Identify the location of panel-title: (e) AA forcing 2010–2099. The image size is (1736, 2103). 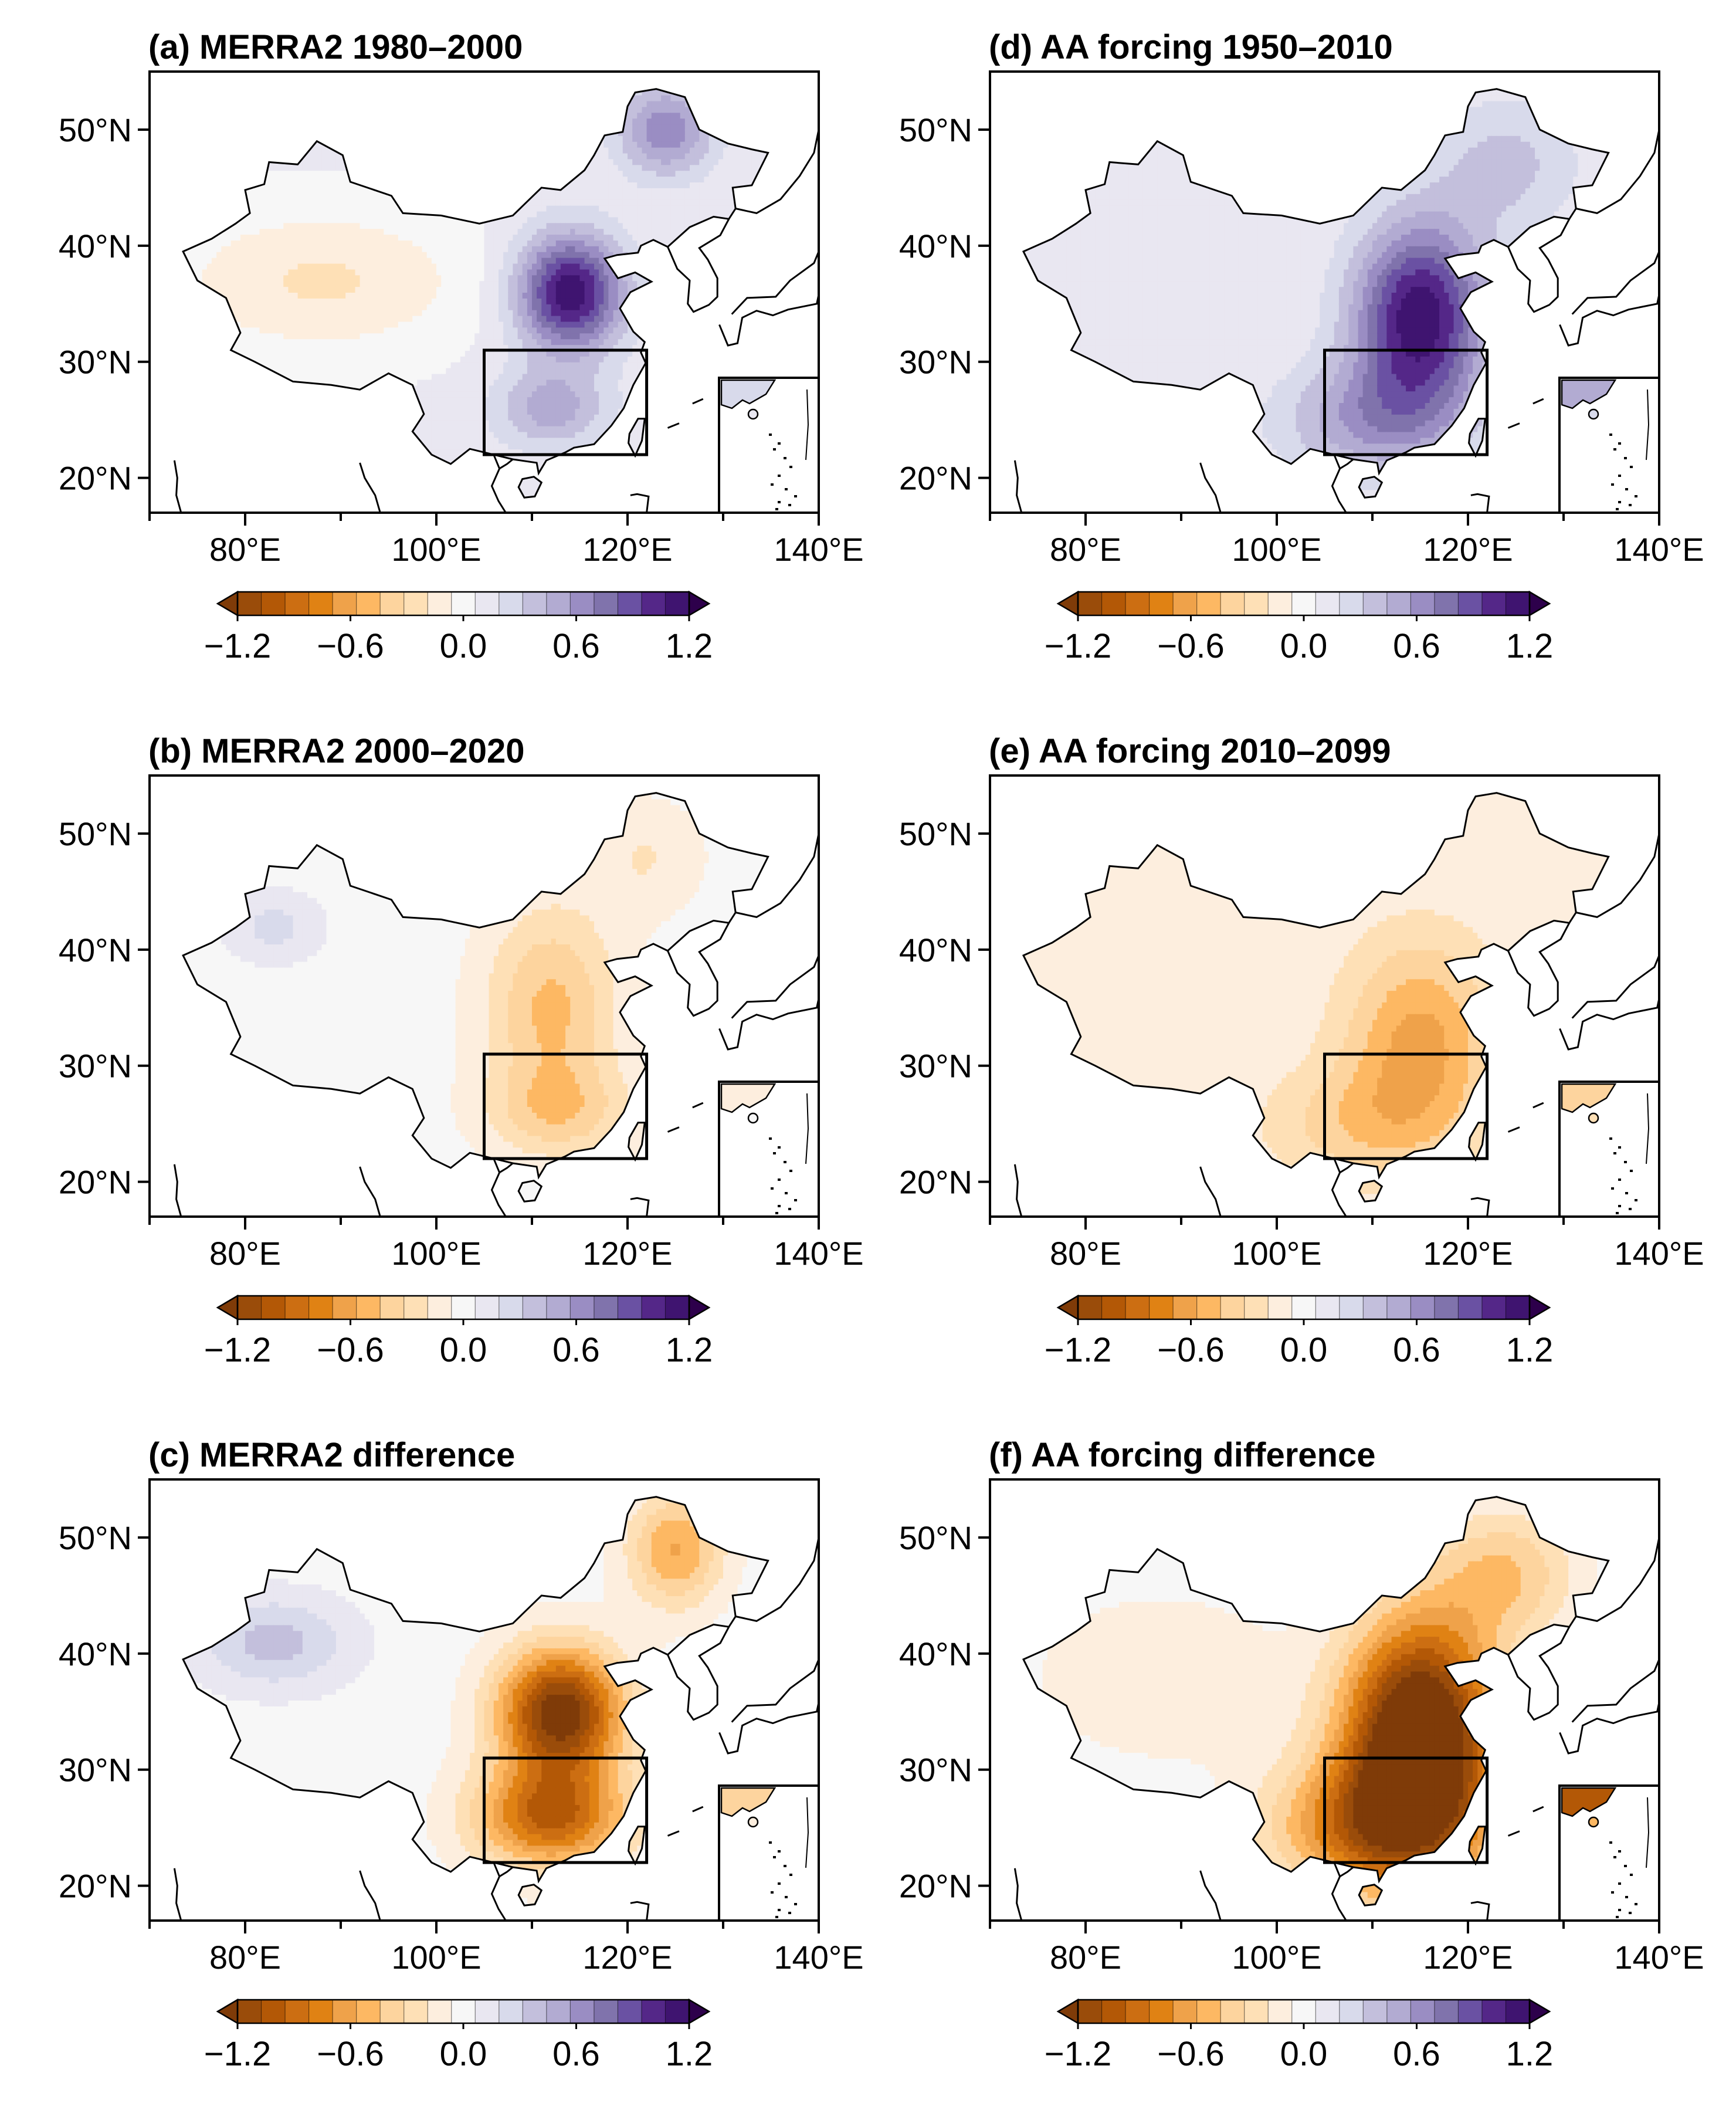
(1190, 751).